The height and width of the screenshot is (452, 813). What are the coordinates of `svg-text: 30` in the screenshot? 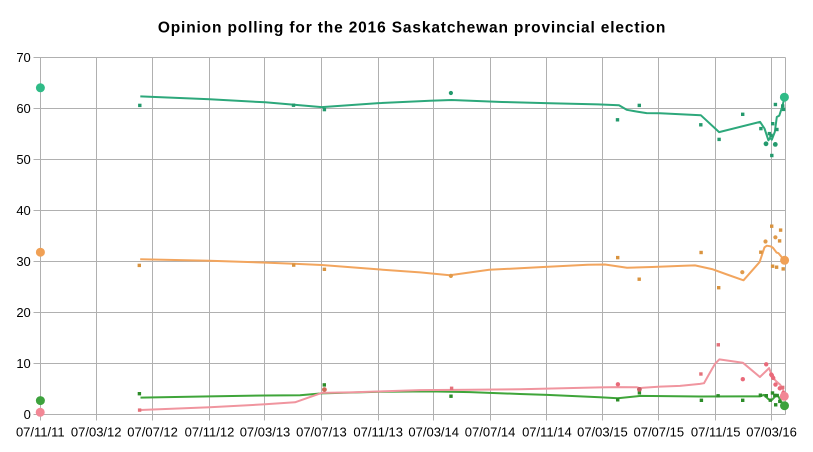 It's located at (23, 261).